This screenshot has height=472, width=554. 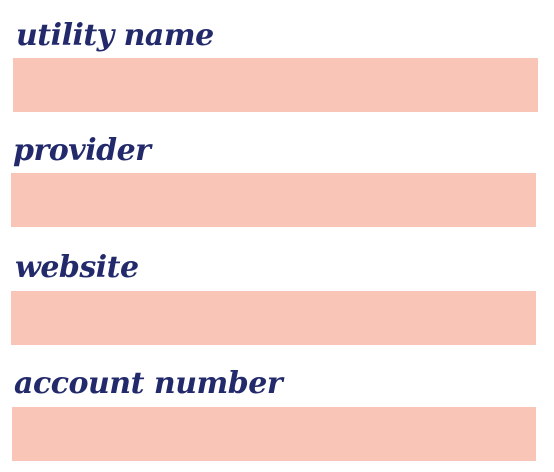 I want to click on provider-field, so click(x=273, y=200).